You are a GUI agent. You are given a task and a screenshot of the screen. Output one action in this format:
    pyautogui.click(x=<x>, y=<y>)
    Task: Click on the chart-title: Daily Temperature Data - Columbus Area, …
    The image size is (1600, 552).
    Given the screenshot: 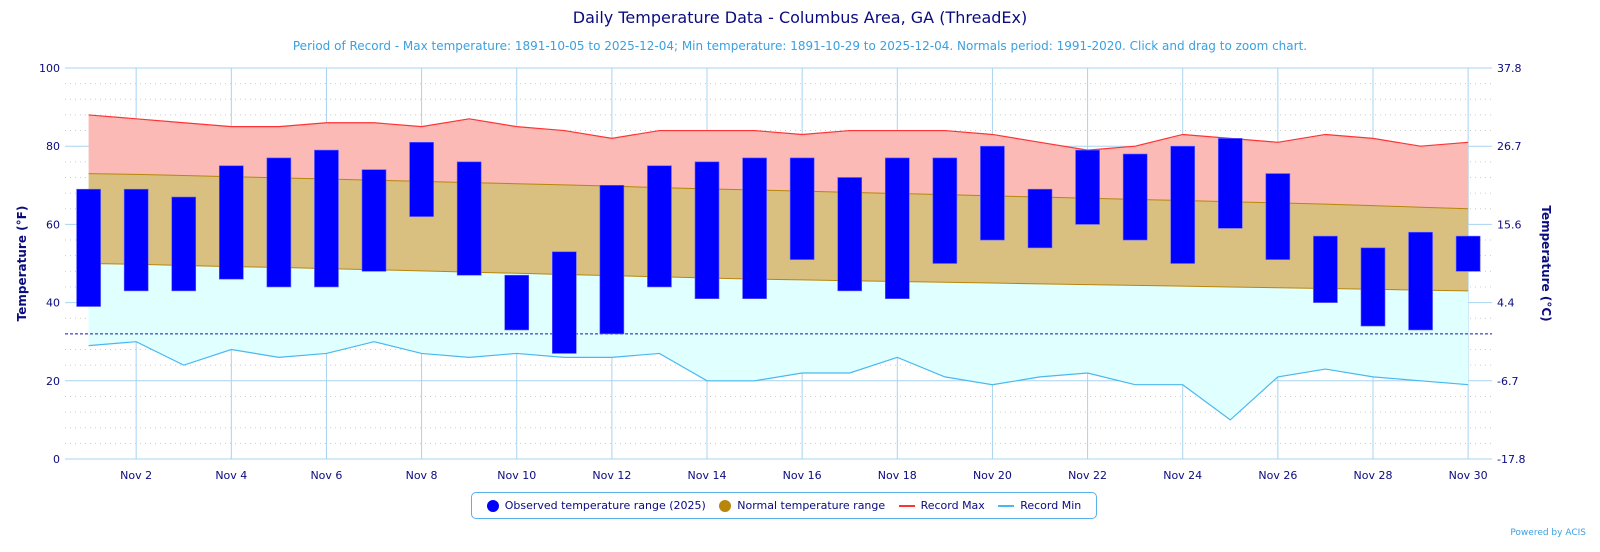 What is the action you would take?
    pyautogui.click(x=800, y=17)
    